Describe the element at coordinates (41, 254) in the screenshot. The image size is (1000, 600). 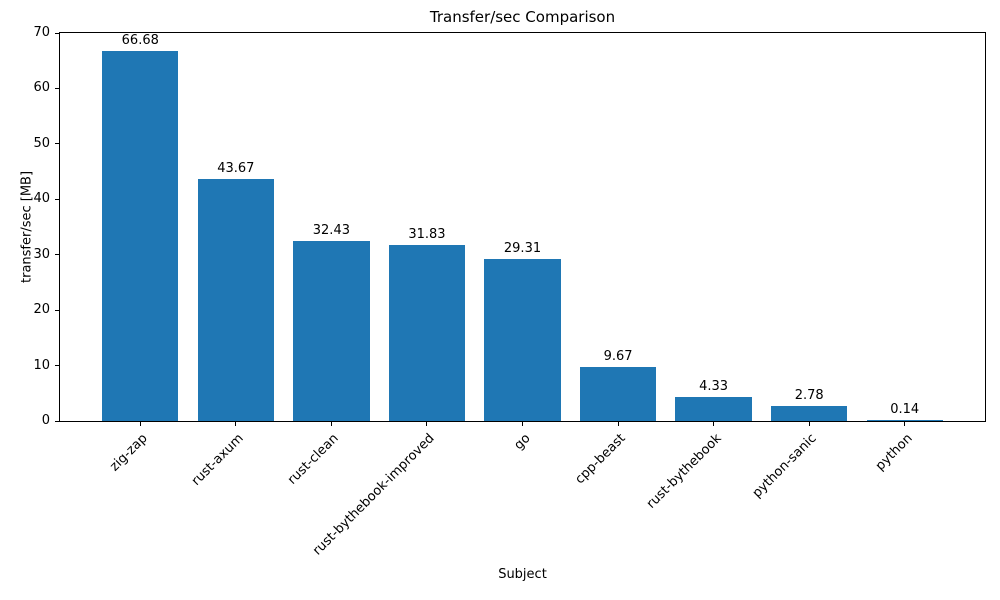
I see `y-tick-label: 30` at that location.